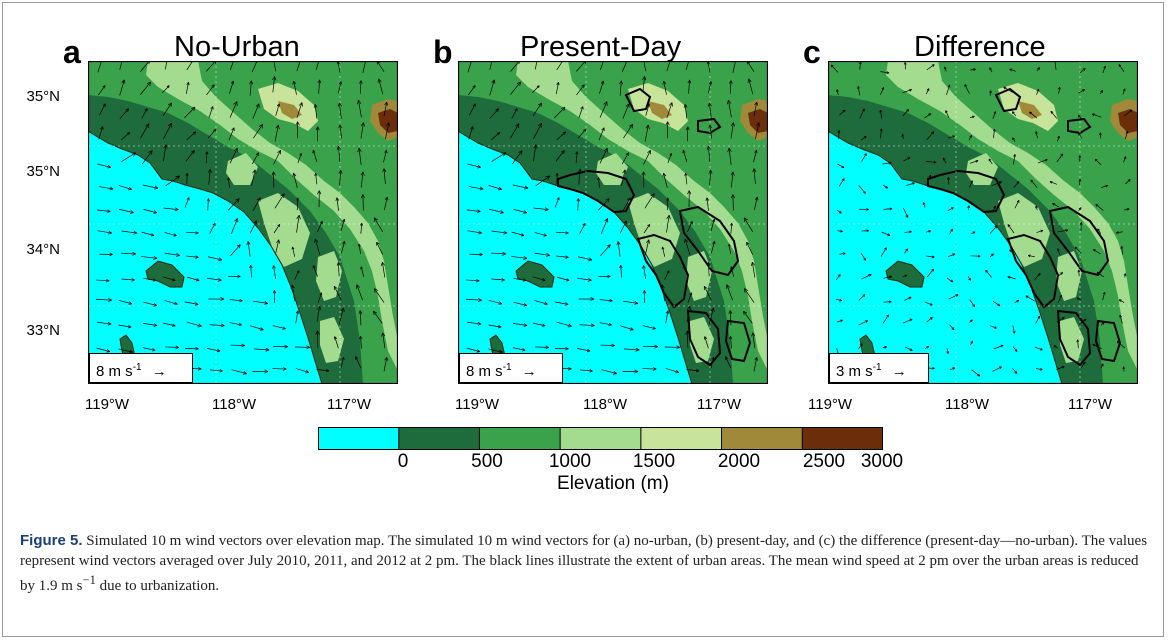 The width and height of the screenshot is (1168, 641). Describe the element at coordinates (89, 580) in the screenshot. I see `caption-exponent: −1` at that location.